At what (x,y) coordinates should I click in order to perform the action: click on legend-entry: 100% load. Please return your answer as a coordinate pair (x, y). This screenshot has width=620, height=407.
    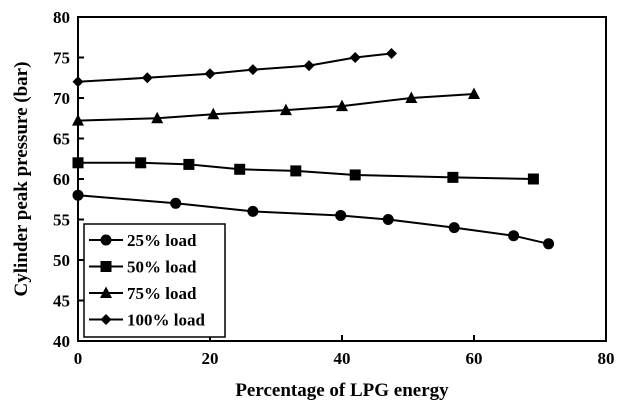
    Looking at the image, I should click on (147, 320).